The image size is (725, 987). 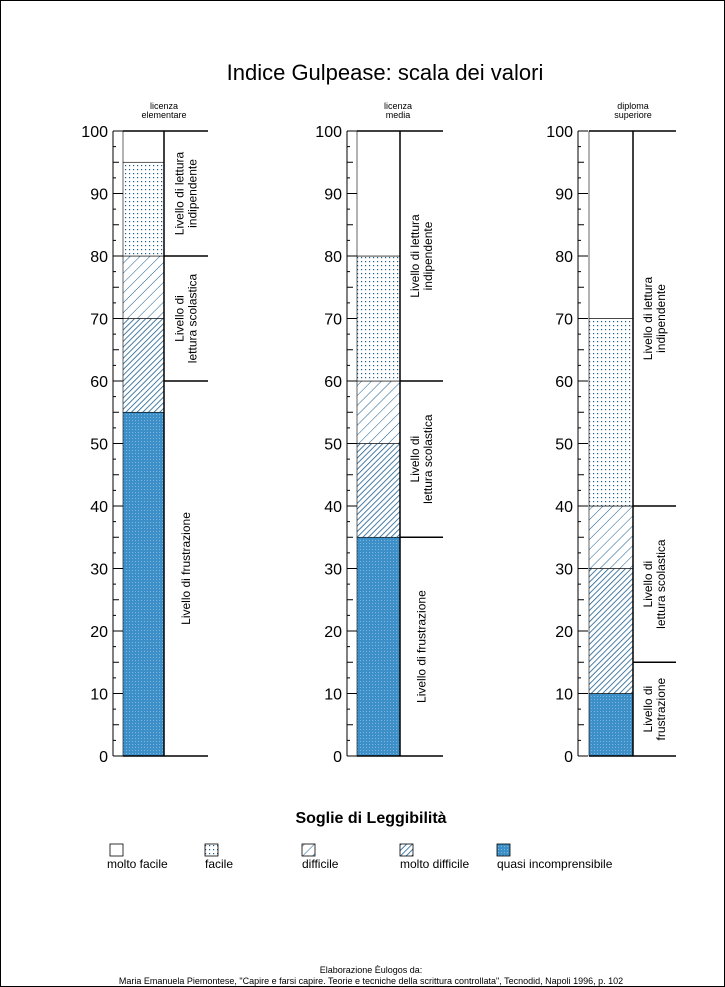 I want to click on level-label-line: frustrazione, so click(x=661, y=708).